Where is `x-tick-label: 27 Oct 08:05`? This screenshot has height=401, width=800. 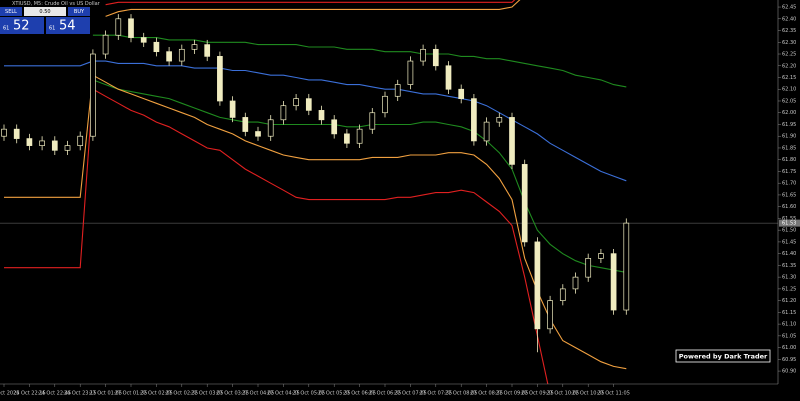 x-tick-label: 27 Oct 08:05 is located at coordinates (461, 394).